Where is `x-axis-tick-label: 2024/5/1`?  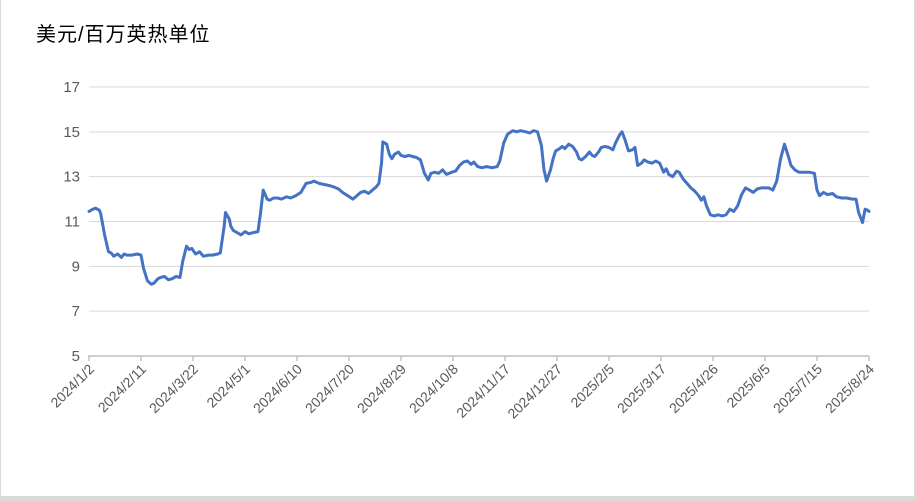
x-axis-tick-label: 2024/5/1 is located at coordinates (228, 386).